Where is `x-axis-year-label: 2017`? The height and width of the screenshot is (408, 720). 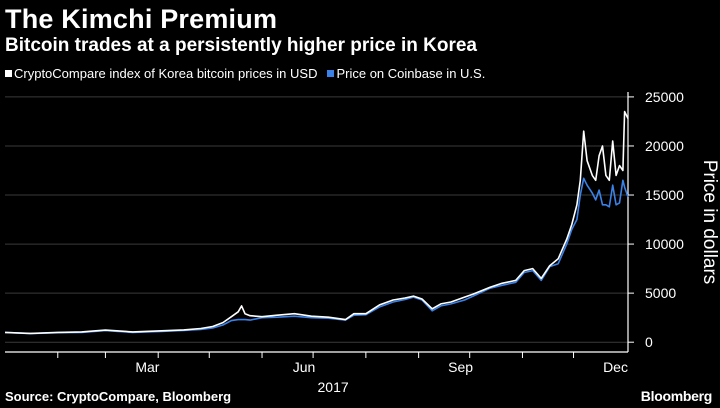
x-axis-year-label: 2017 is located at coordinates (333, 387).